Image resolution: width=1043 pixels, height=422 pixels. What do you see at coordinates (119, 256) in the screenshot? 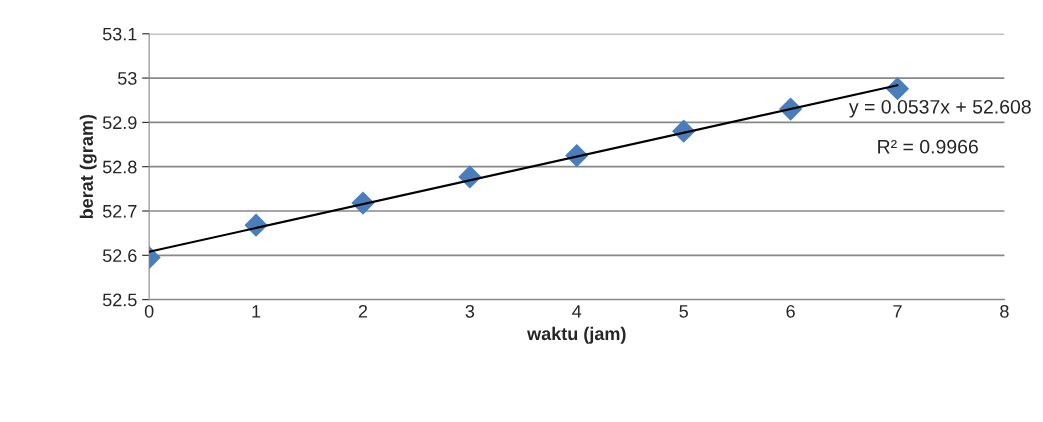
I see `y-tick-label: 52.6` at bounding box center [119, 256].